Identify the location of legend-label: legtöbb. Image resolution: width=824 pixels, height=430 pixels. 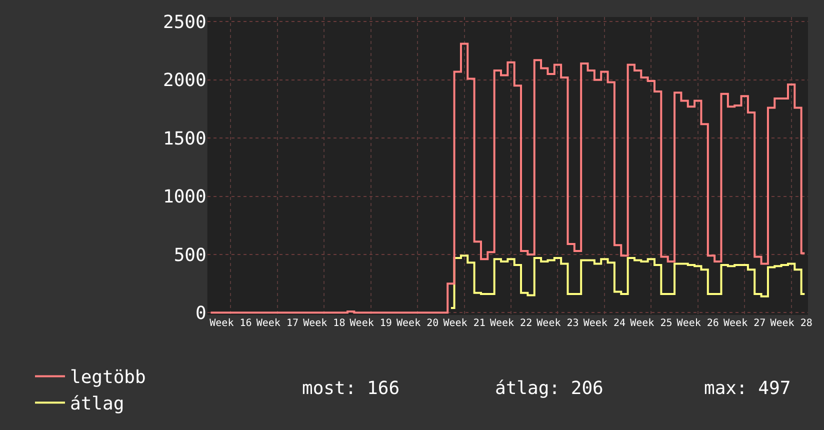
(108, 377).